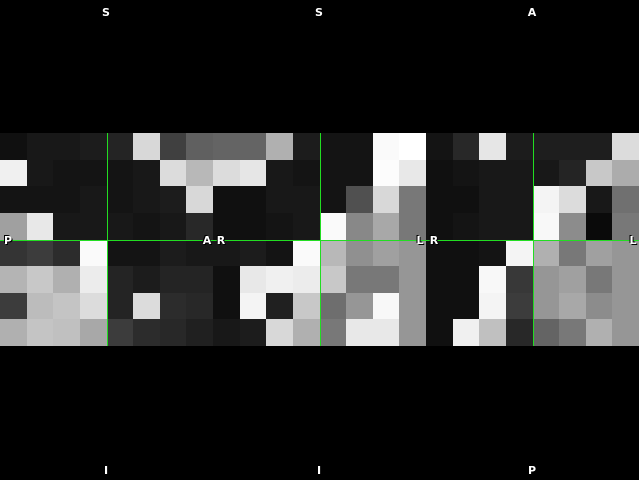 The image size is (639, 480). What do you see at coordinates (633, 240) in the screenshot?
I see `orientation-label-left: L` at bounding box center [633, 240].